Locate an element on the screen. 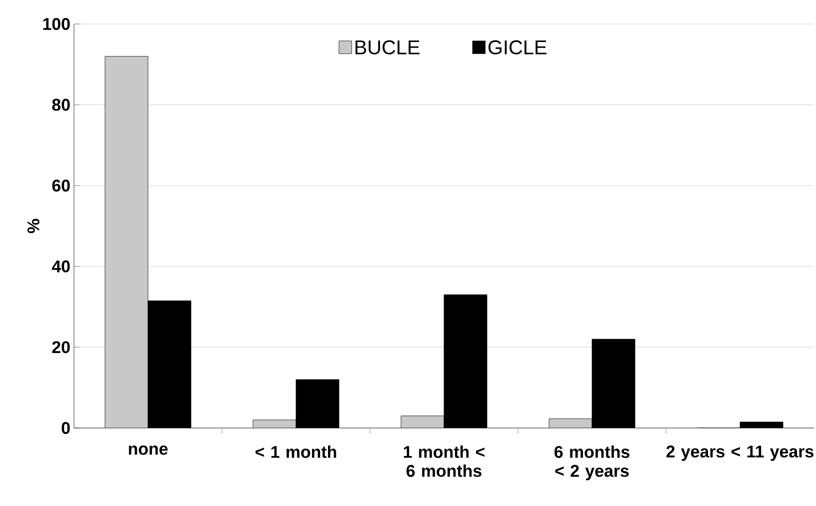 This screenshot has width=816, height=506. x-tick-label: none is located at coordinates (148, 450).